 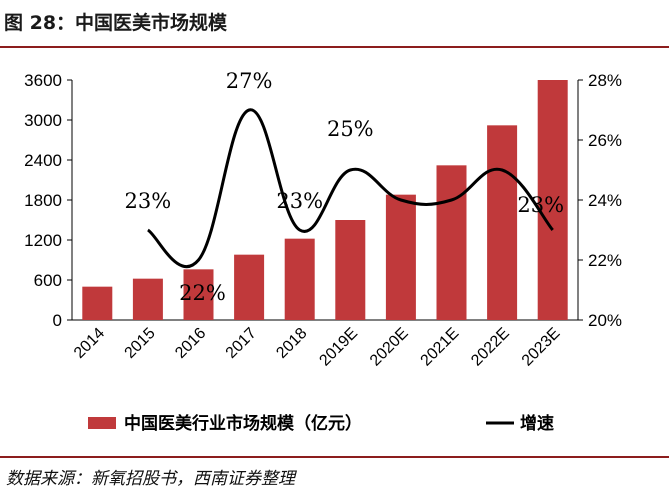 I want to click on bar-2022E, so click(x=502, y=222).